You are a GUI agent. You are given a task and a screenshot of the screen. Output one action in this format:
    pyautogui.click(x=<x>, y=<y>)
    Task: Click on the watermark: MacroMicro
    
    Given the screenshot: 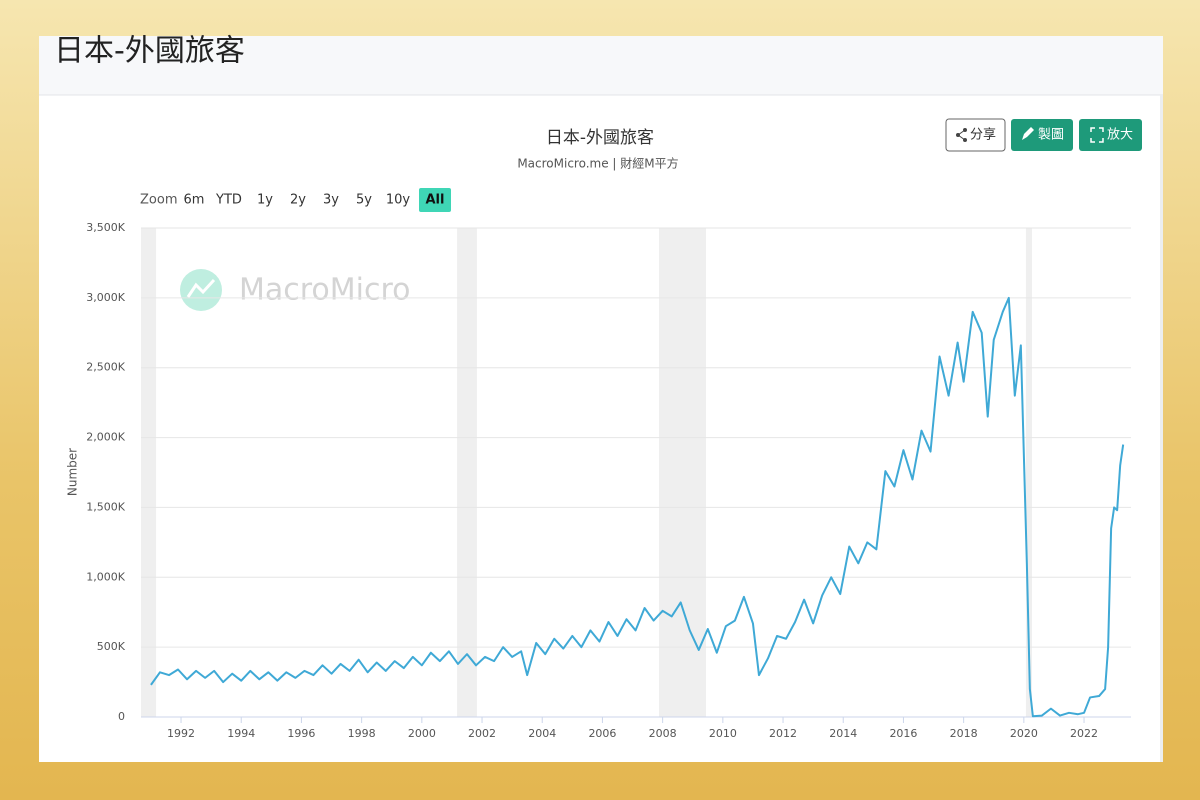 What is the action you would take?
    pyautogui.click(x=325, y=290)
    